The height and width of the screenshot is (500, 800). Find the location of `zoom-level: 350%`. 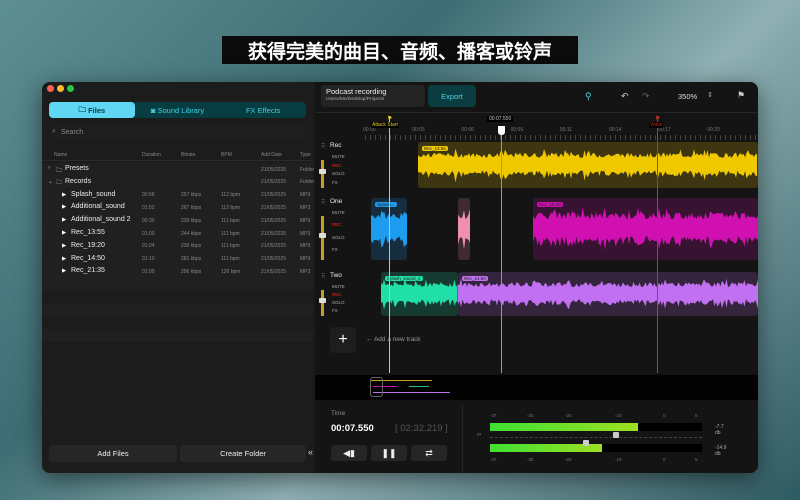

zoom-level: 350% is located at coordinates (688, 96).